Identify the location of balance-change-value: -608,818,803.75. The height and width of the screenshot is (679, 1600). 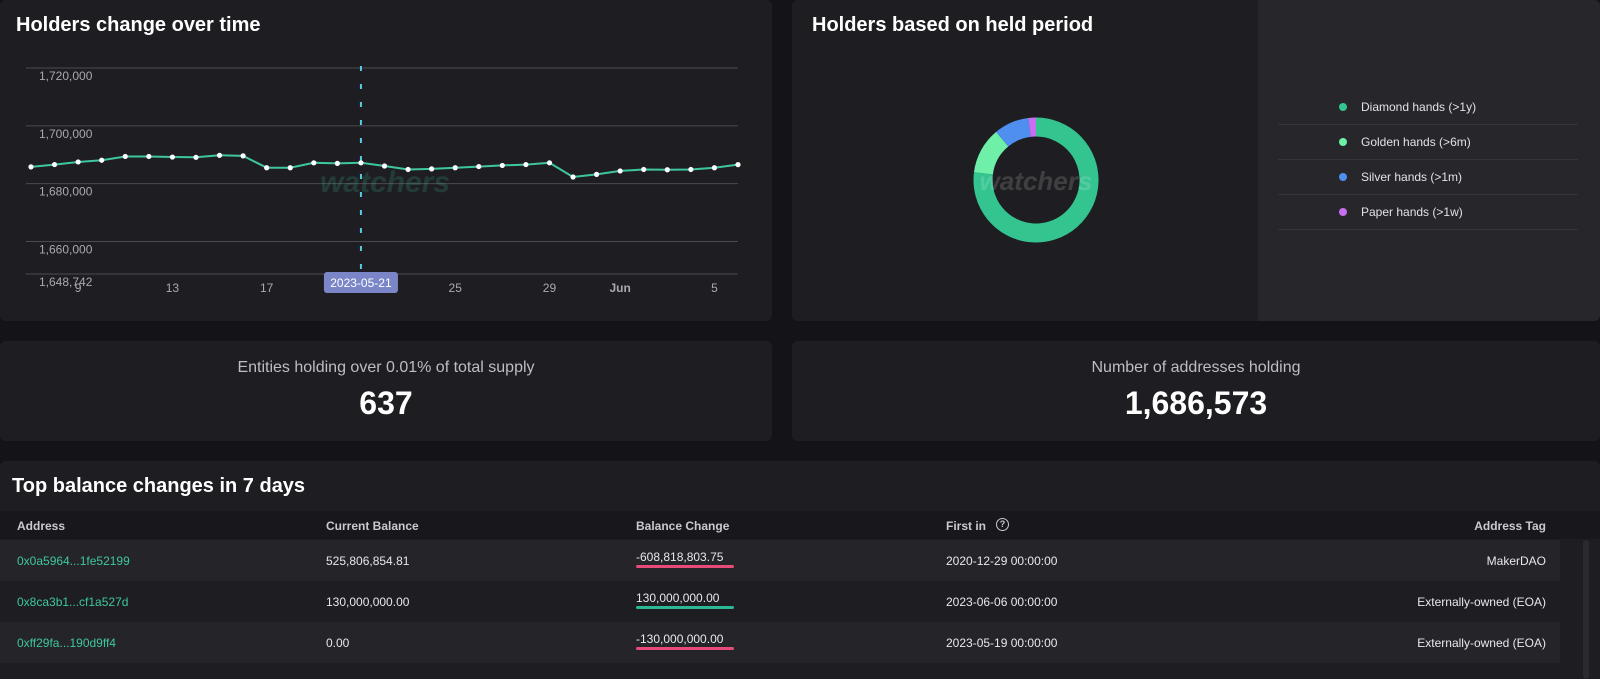
(680, 557).